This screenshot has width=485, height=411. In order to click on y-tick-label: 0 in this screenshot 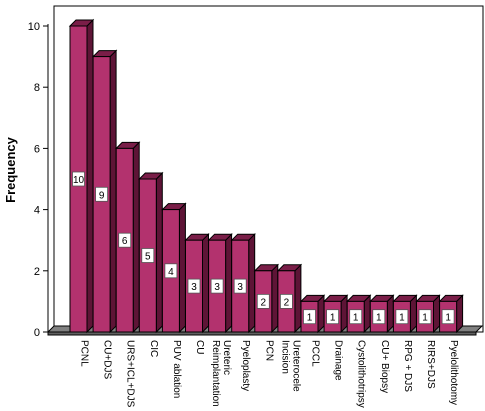, I will do `click(37, 333)`.